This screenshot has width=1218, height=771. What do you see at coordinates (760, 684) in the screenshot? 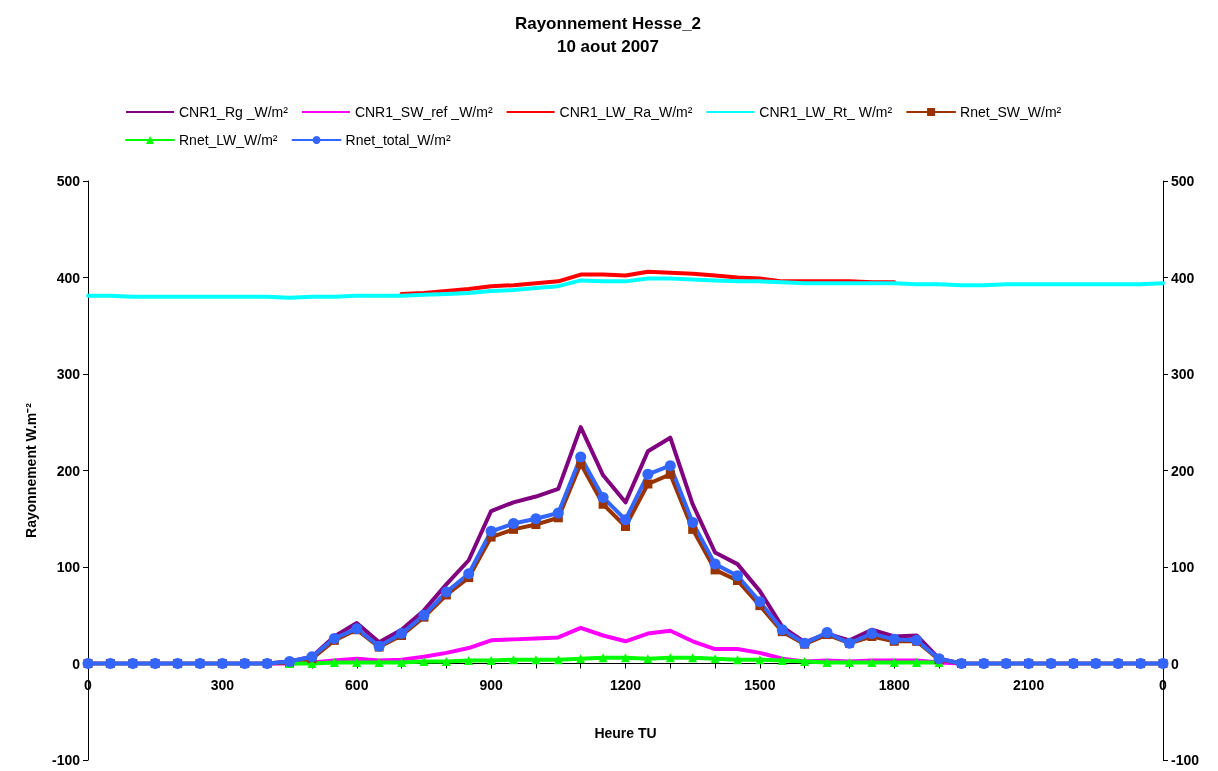
I see `x-tick-label: 1500` at bounding box center [760, 684].